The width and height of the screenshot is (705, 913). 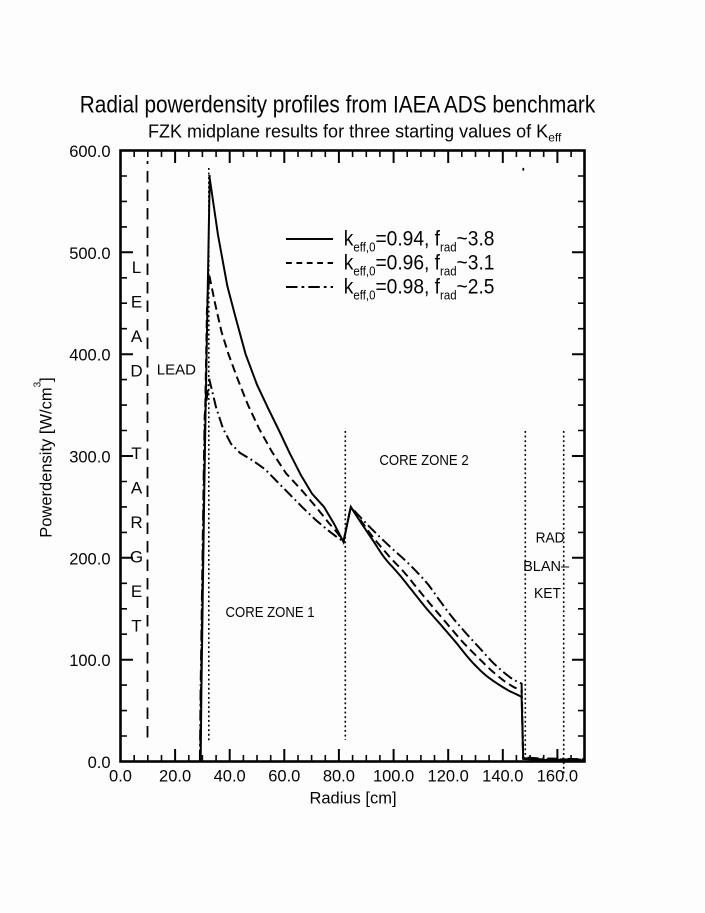 What do you see at coordinates (547, 594) in the screenshot?
I see `svg-text: KET` at bounding box center [547, 594].